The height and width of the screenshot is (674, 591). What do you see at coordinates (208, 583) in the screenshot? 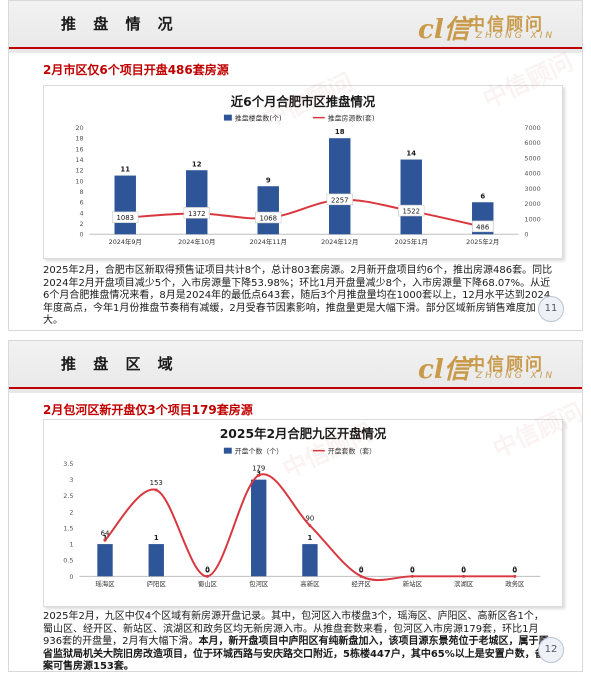
I see `x-tick-label: 蜀山区` at bounding box center [208, 583].